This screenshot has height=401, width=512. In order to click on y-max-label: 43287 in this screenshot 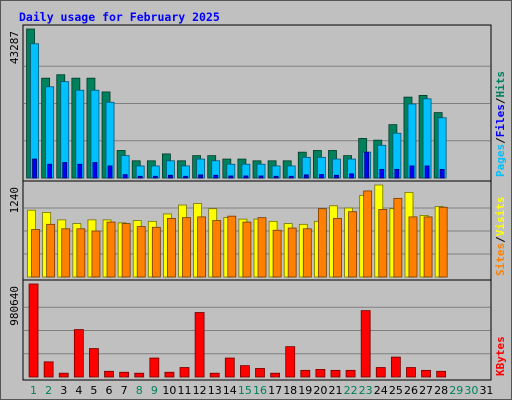, I will do `click(14, 47)`.